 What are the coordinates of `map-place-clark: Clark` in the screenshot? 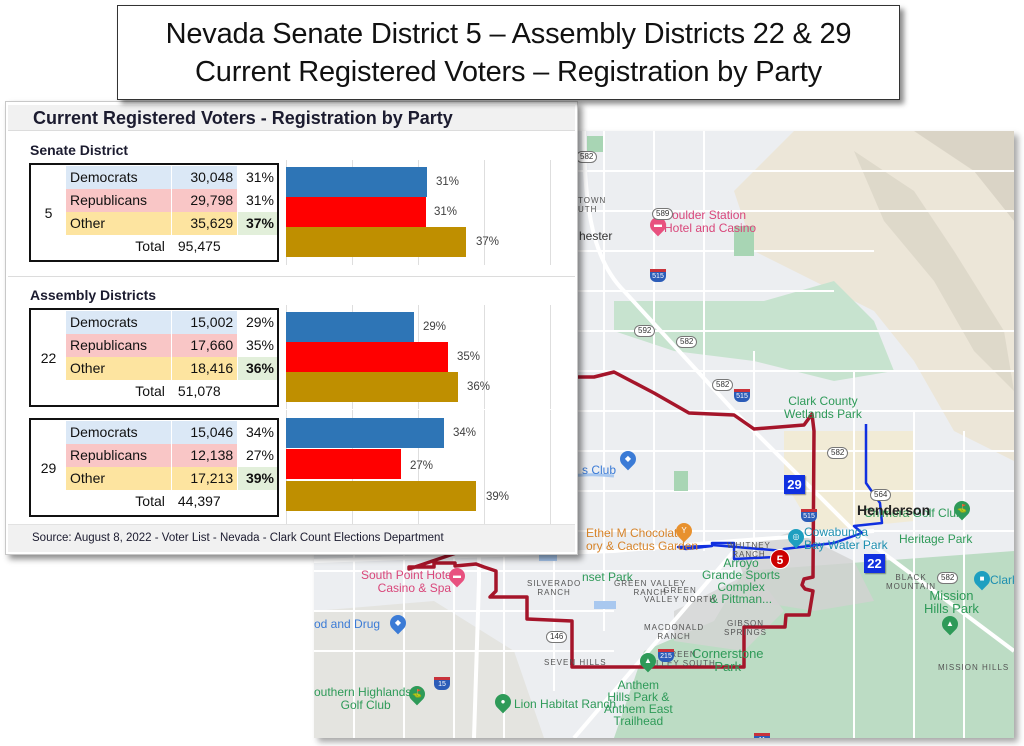 It's located at (1002, 580).